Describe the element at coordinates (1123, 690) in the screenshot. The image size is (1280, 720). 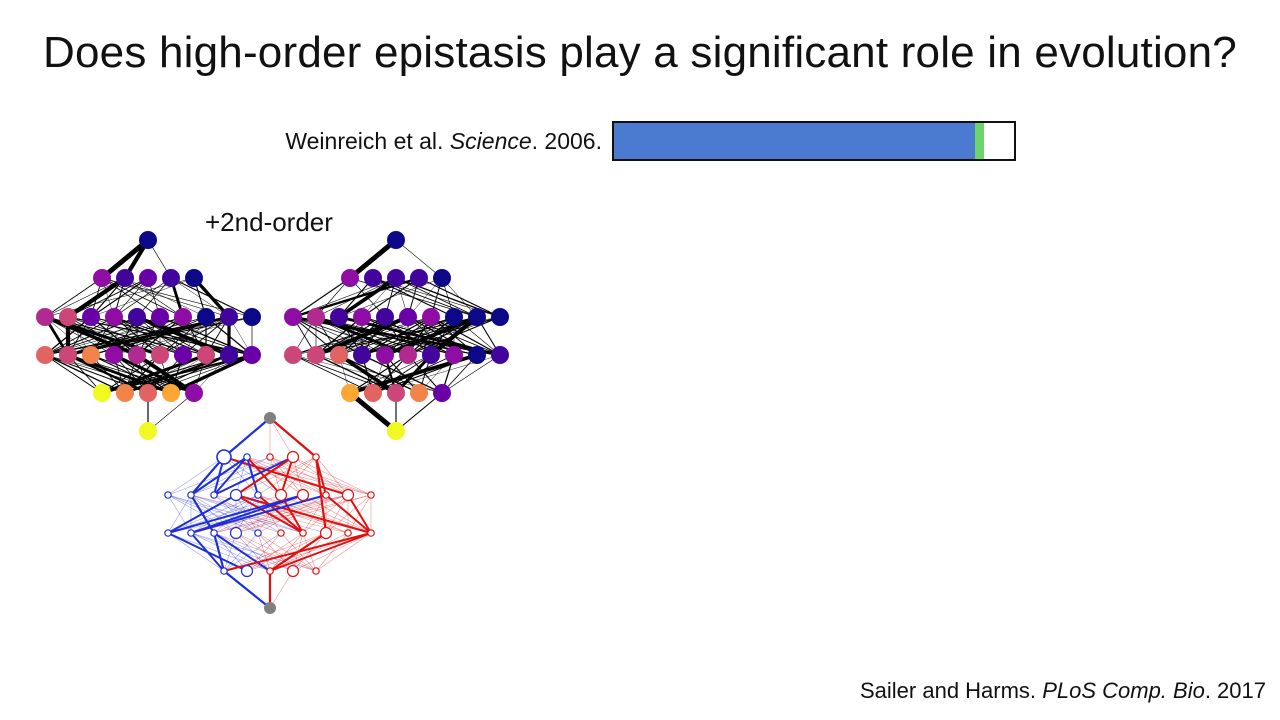
I see `citation-journal: PLoS Comp. Bio` at that location.